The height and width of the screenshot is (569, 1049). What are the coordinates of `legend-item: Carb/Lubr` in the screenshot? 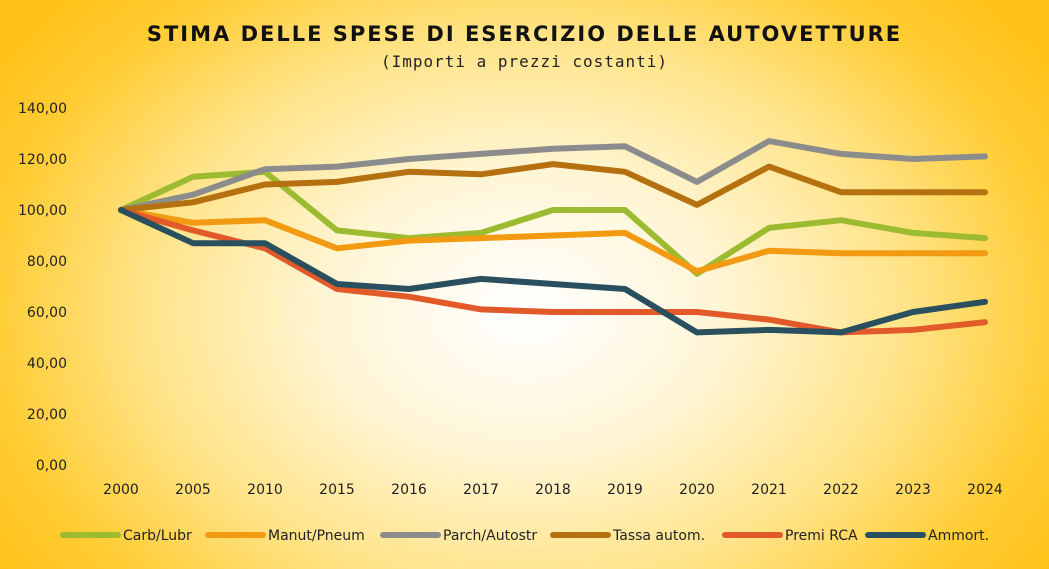 It's located at (126, 536).